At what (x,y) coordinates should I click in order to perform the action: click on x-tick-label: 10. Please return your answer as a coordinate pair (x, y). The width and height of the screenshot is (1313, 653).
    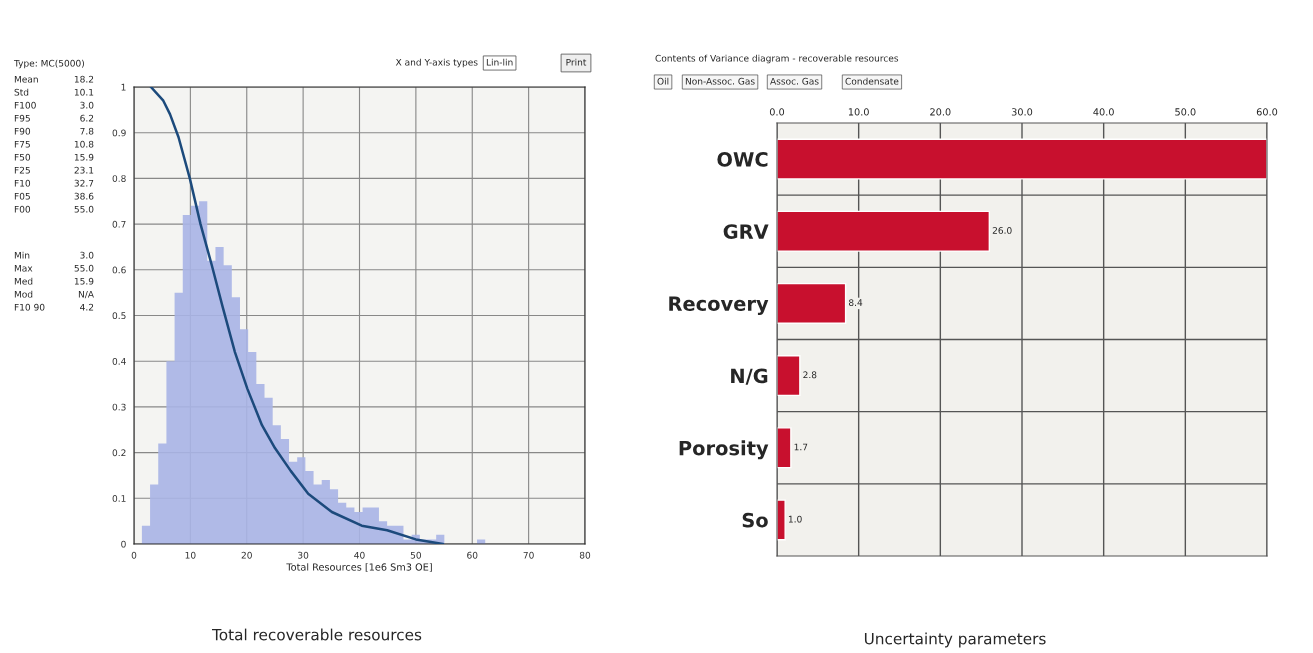
    Looking at the image, I should click on (190, 555).